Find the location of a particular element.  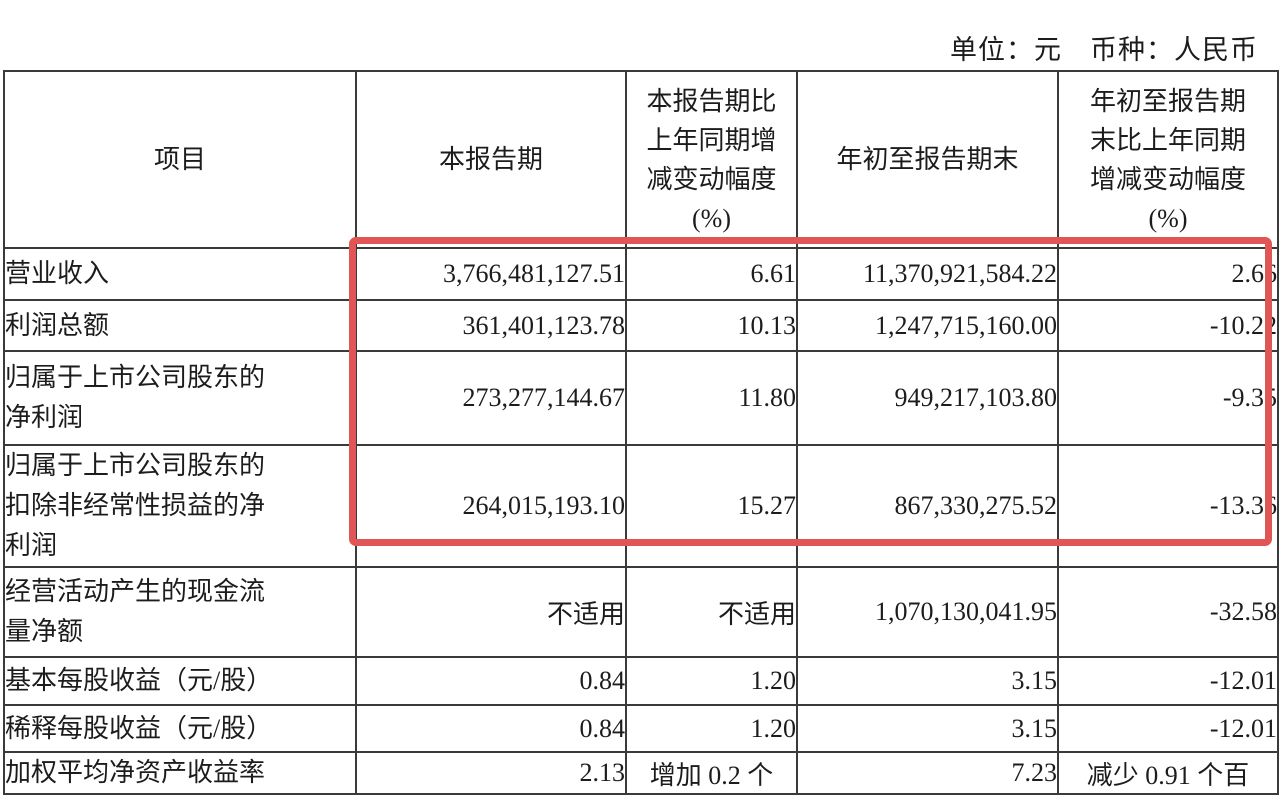

cell-cash-flow-current: 不适用 is located at coordinates (491, 612).